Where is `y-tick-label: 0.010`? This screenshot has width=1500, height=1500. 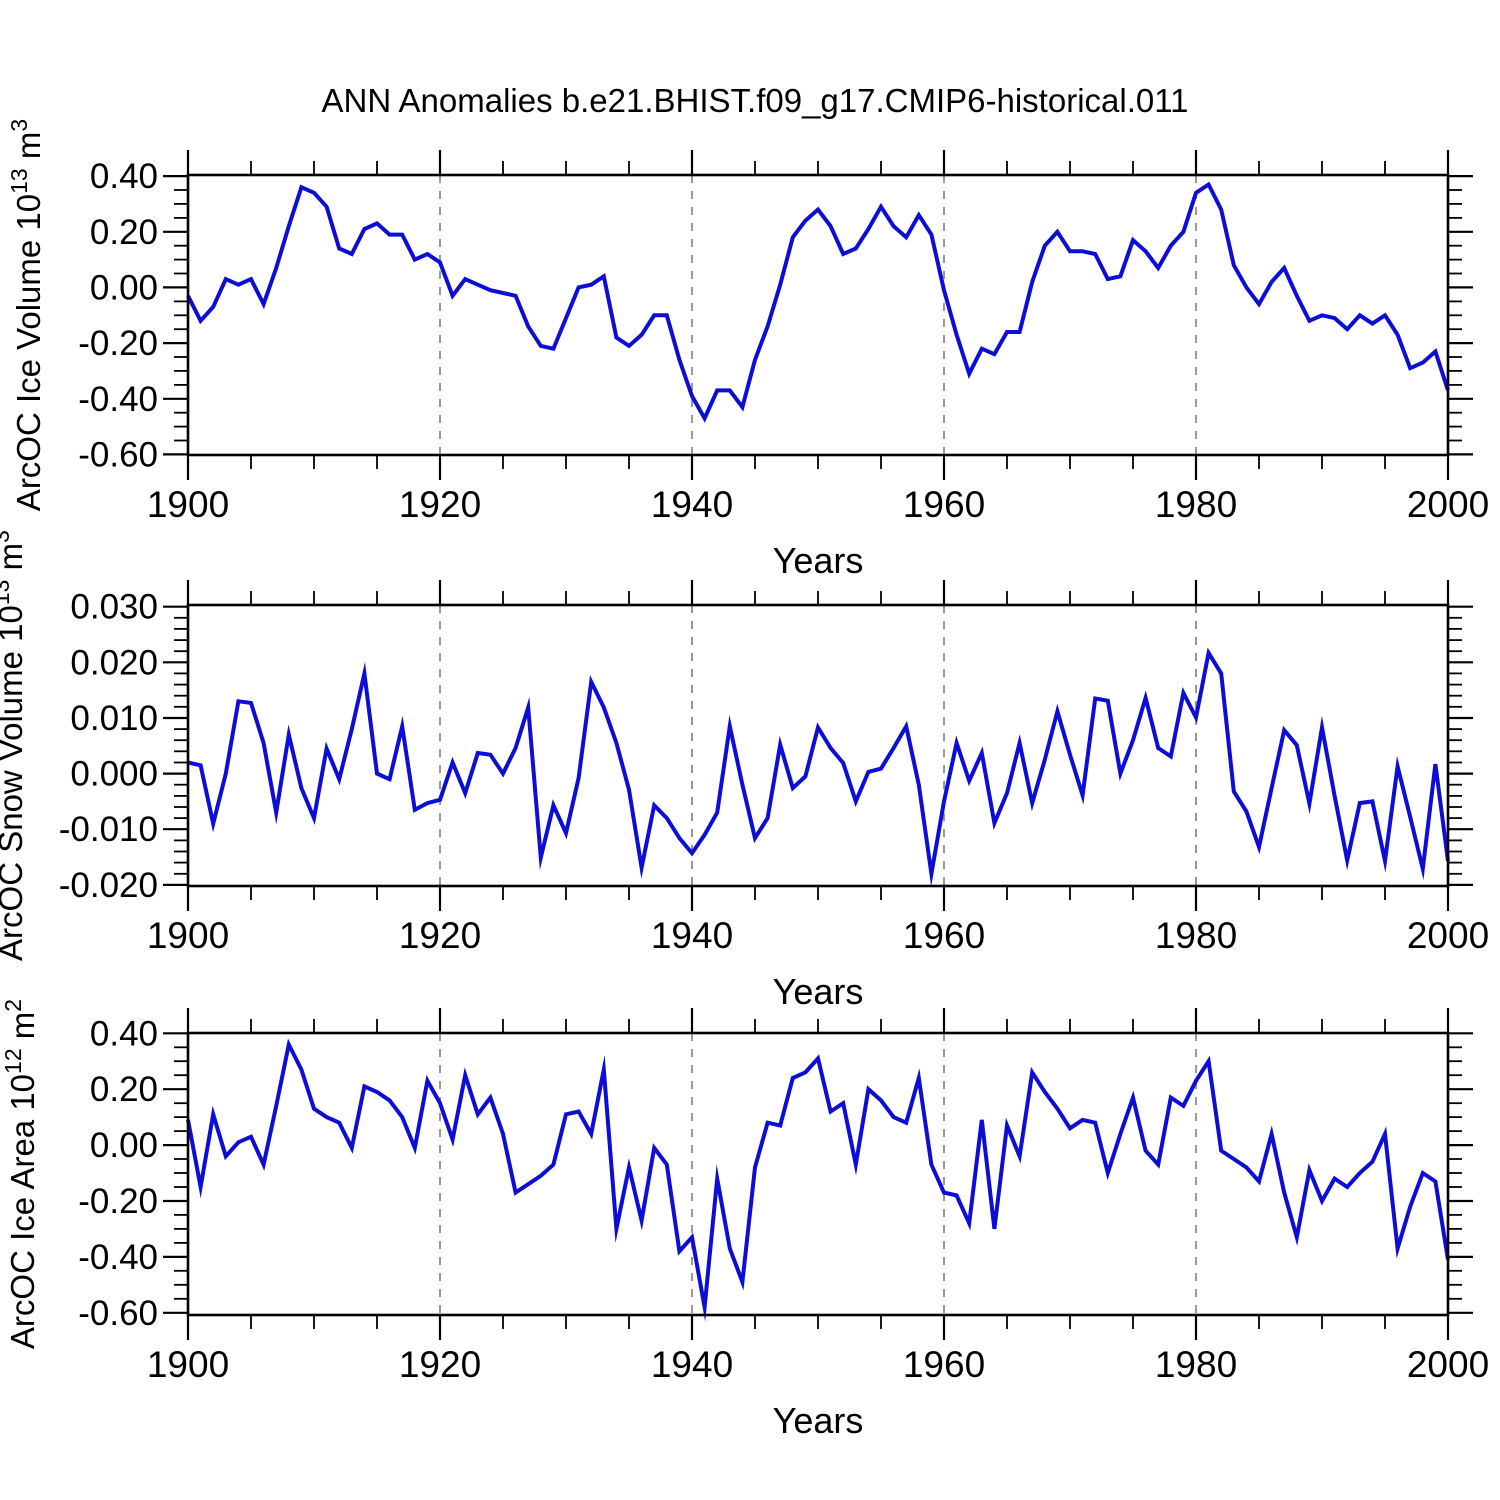
y-tick-label: 0.010 is located at coordinates (114, 718).